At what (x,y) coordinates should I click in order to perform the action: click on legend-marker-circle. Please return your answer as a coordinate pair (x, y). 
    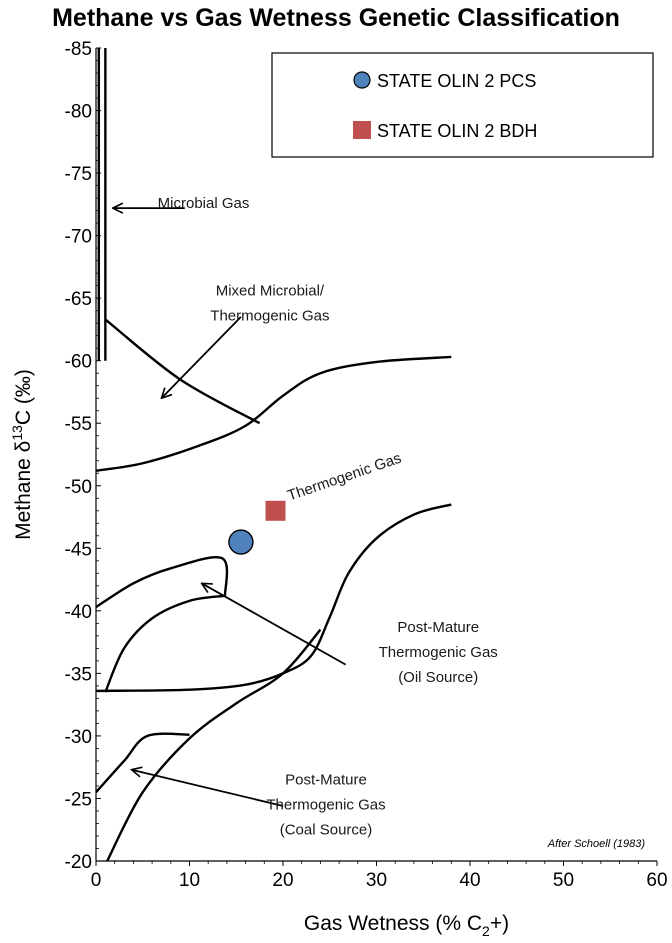
    Looking at the image, I should click on (362, 80).